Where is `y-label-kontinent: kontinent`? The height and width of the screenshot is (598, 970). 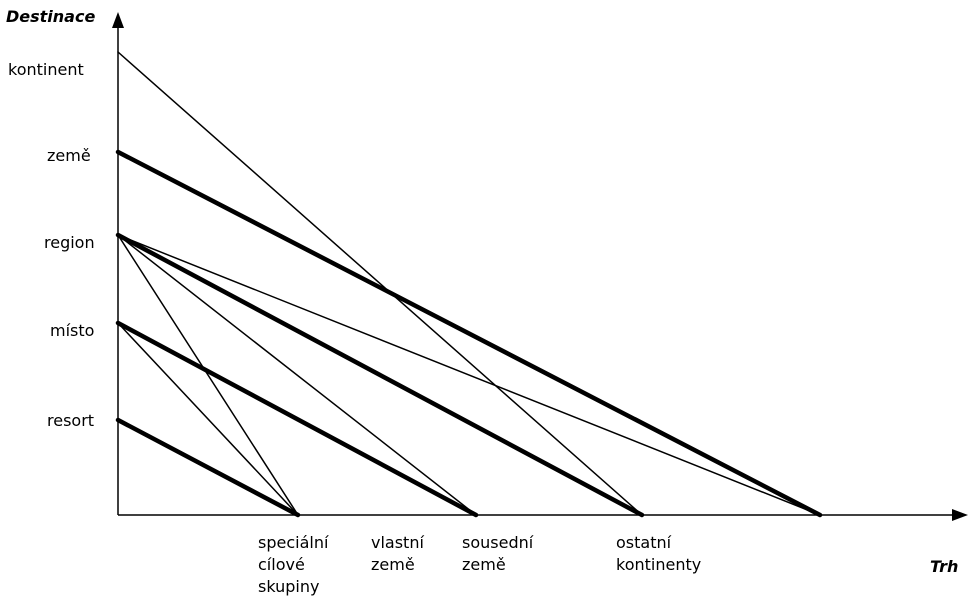 y-label-kontinent: kontinent is located at coordinates (46, 69).